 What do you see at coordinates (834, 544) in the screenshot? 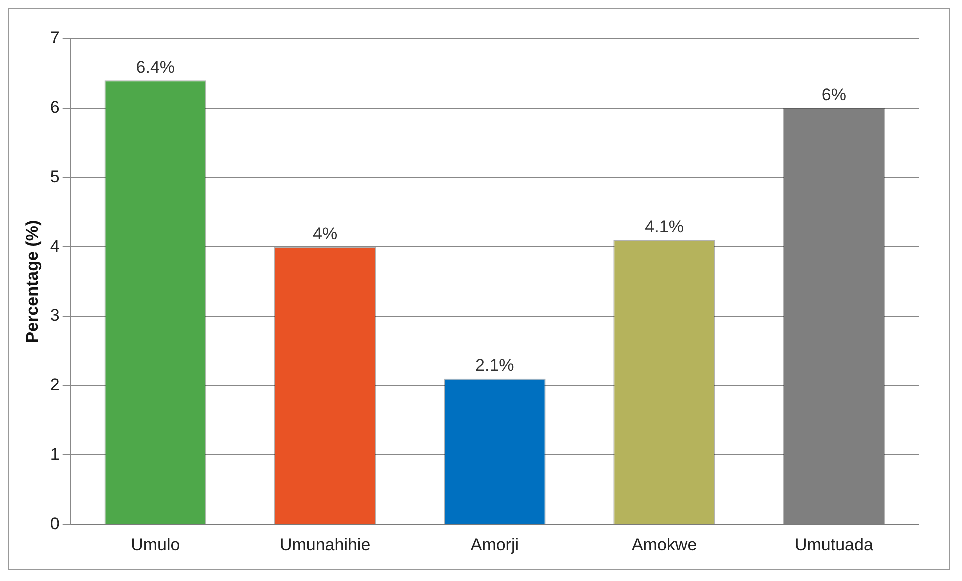
I see `x-tick-label: Umutuada` at bounding box center [834, 544].